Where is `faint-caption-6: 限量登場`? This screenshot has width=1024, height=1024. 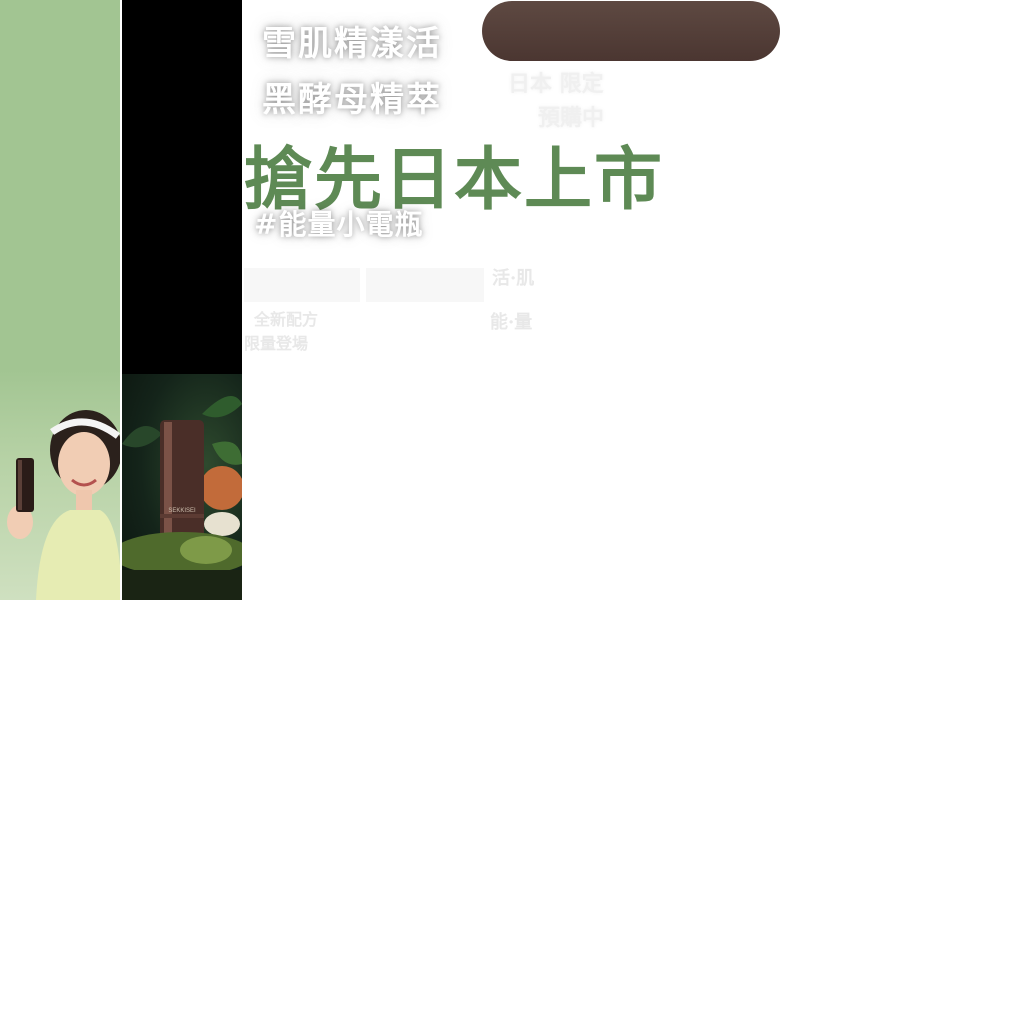 faint-caption-6: 限量登場 is located at coordinates (276, 343).